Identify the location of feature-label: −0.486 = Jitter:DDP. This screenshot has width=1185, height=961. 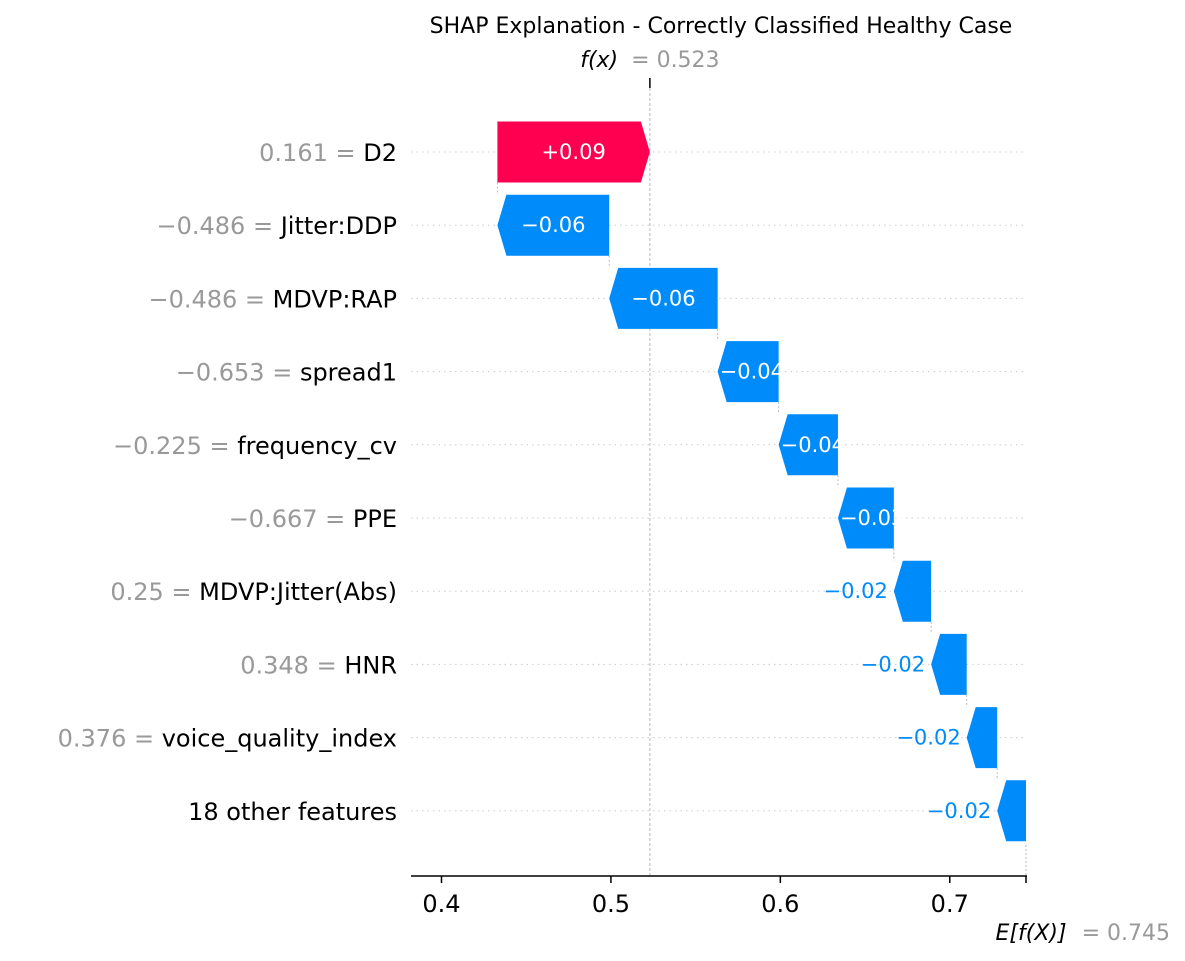
(277, 226).